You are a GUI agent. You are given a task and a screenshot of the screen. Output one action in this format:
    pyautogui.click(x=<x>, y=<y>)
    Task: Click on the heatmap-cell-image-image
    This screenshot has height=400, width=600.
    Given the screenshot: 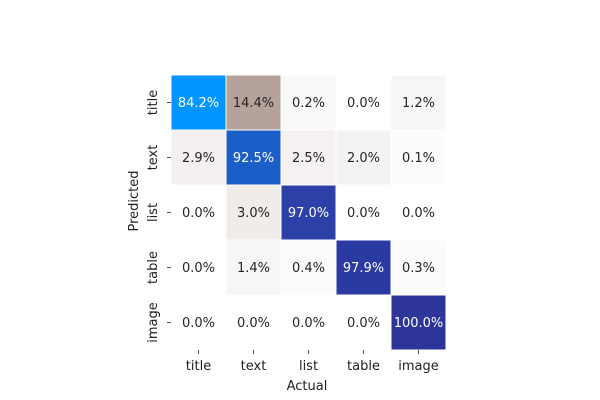 What is the action you would take?
    pyautogui.click(x=418, y=322)
    